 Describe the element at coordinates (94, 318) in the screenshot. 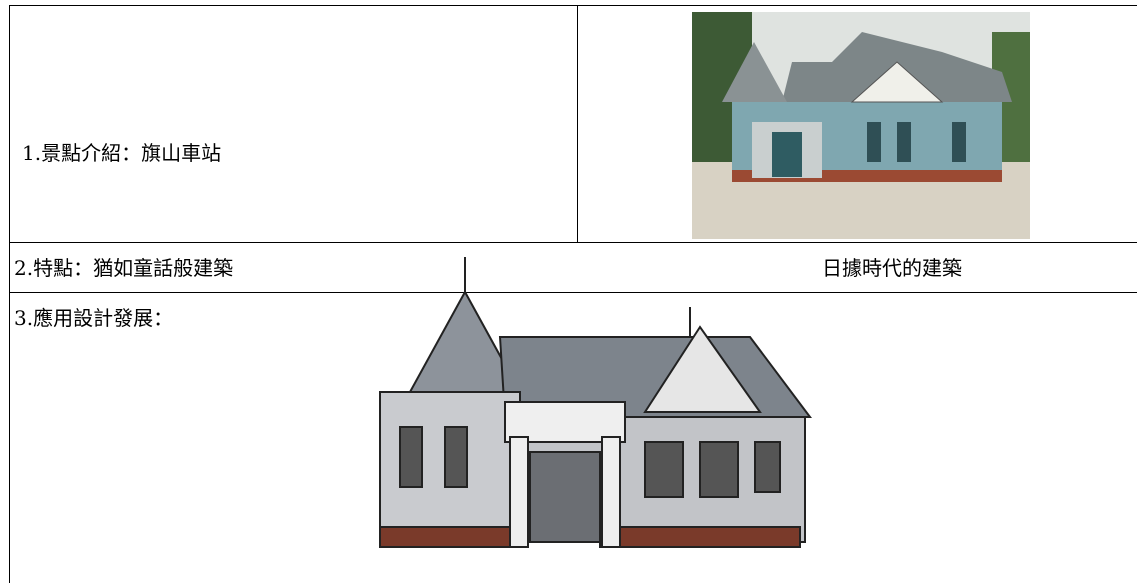

I see `row-text: 3.應用設計發展：` at that location.